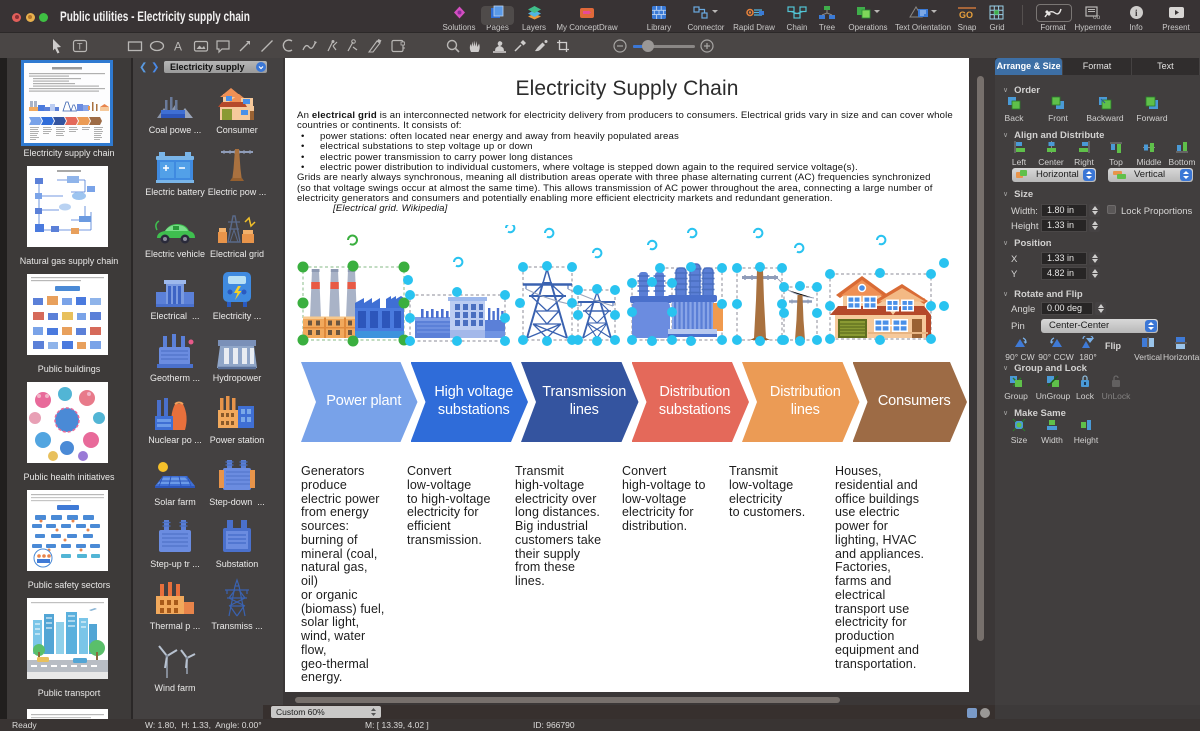 The height and width of the screenshot is (731, 1200). Describe the element at coordinates (1097, 17) in the screenshot. I see `svg-text: oo` at that location.